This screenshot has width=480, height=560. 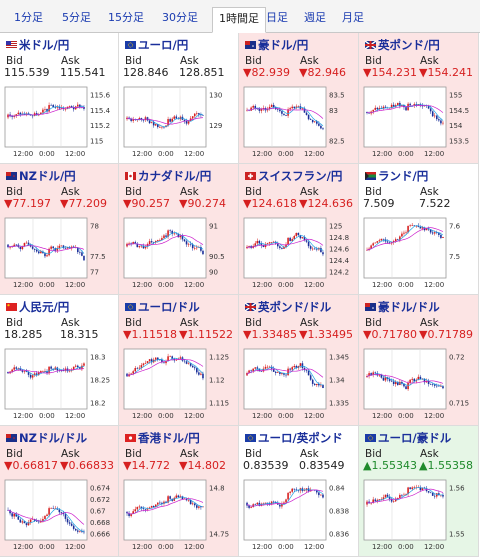 What do you see at coordinates (337, 381) in the screenshot?
I see `y-tick-label: 1.34` at bounding box center [337, 381].